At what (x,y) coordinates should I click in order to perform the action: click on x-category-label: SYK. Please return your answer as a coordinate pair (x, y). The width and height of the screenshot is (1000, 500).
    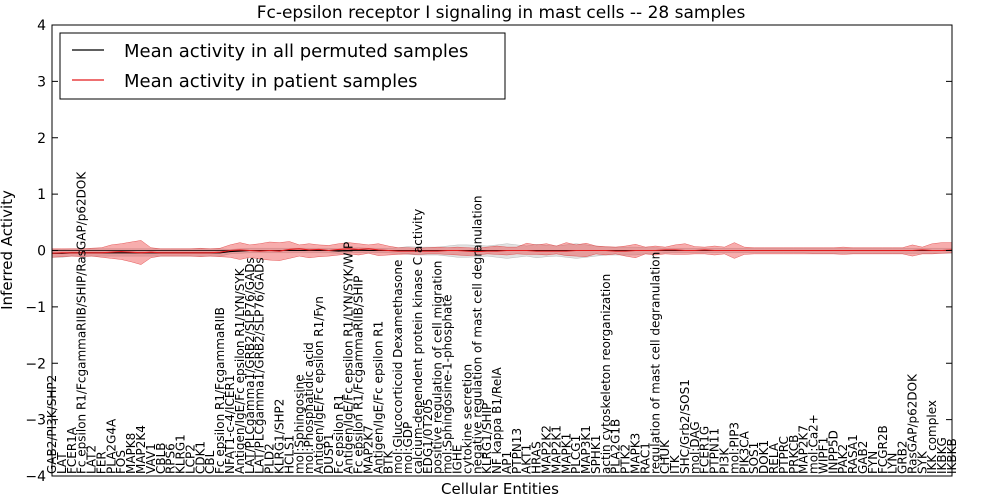
    Looking at the image, I should click on (922, 462).